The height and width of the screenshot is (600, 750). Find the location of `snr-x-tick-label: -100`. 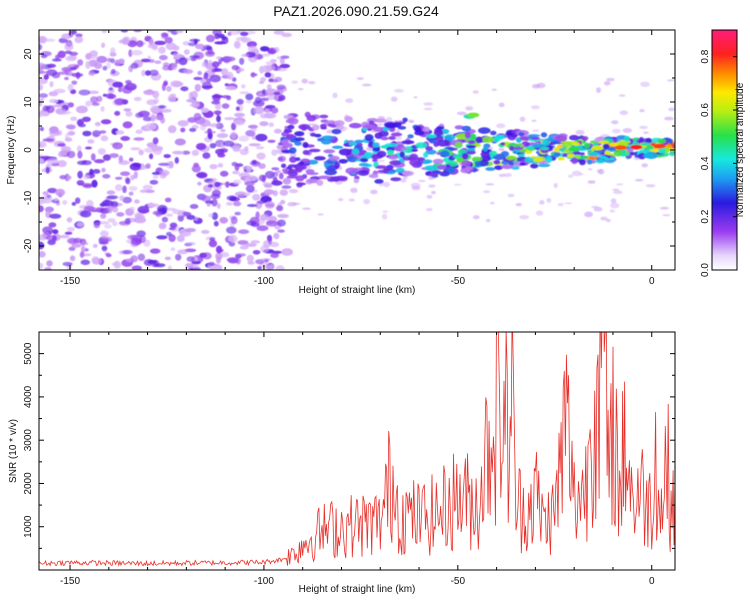

snr-x-tick-label: -100 is located at coordinates (264, 581).